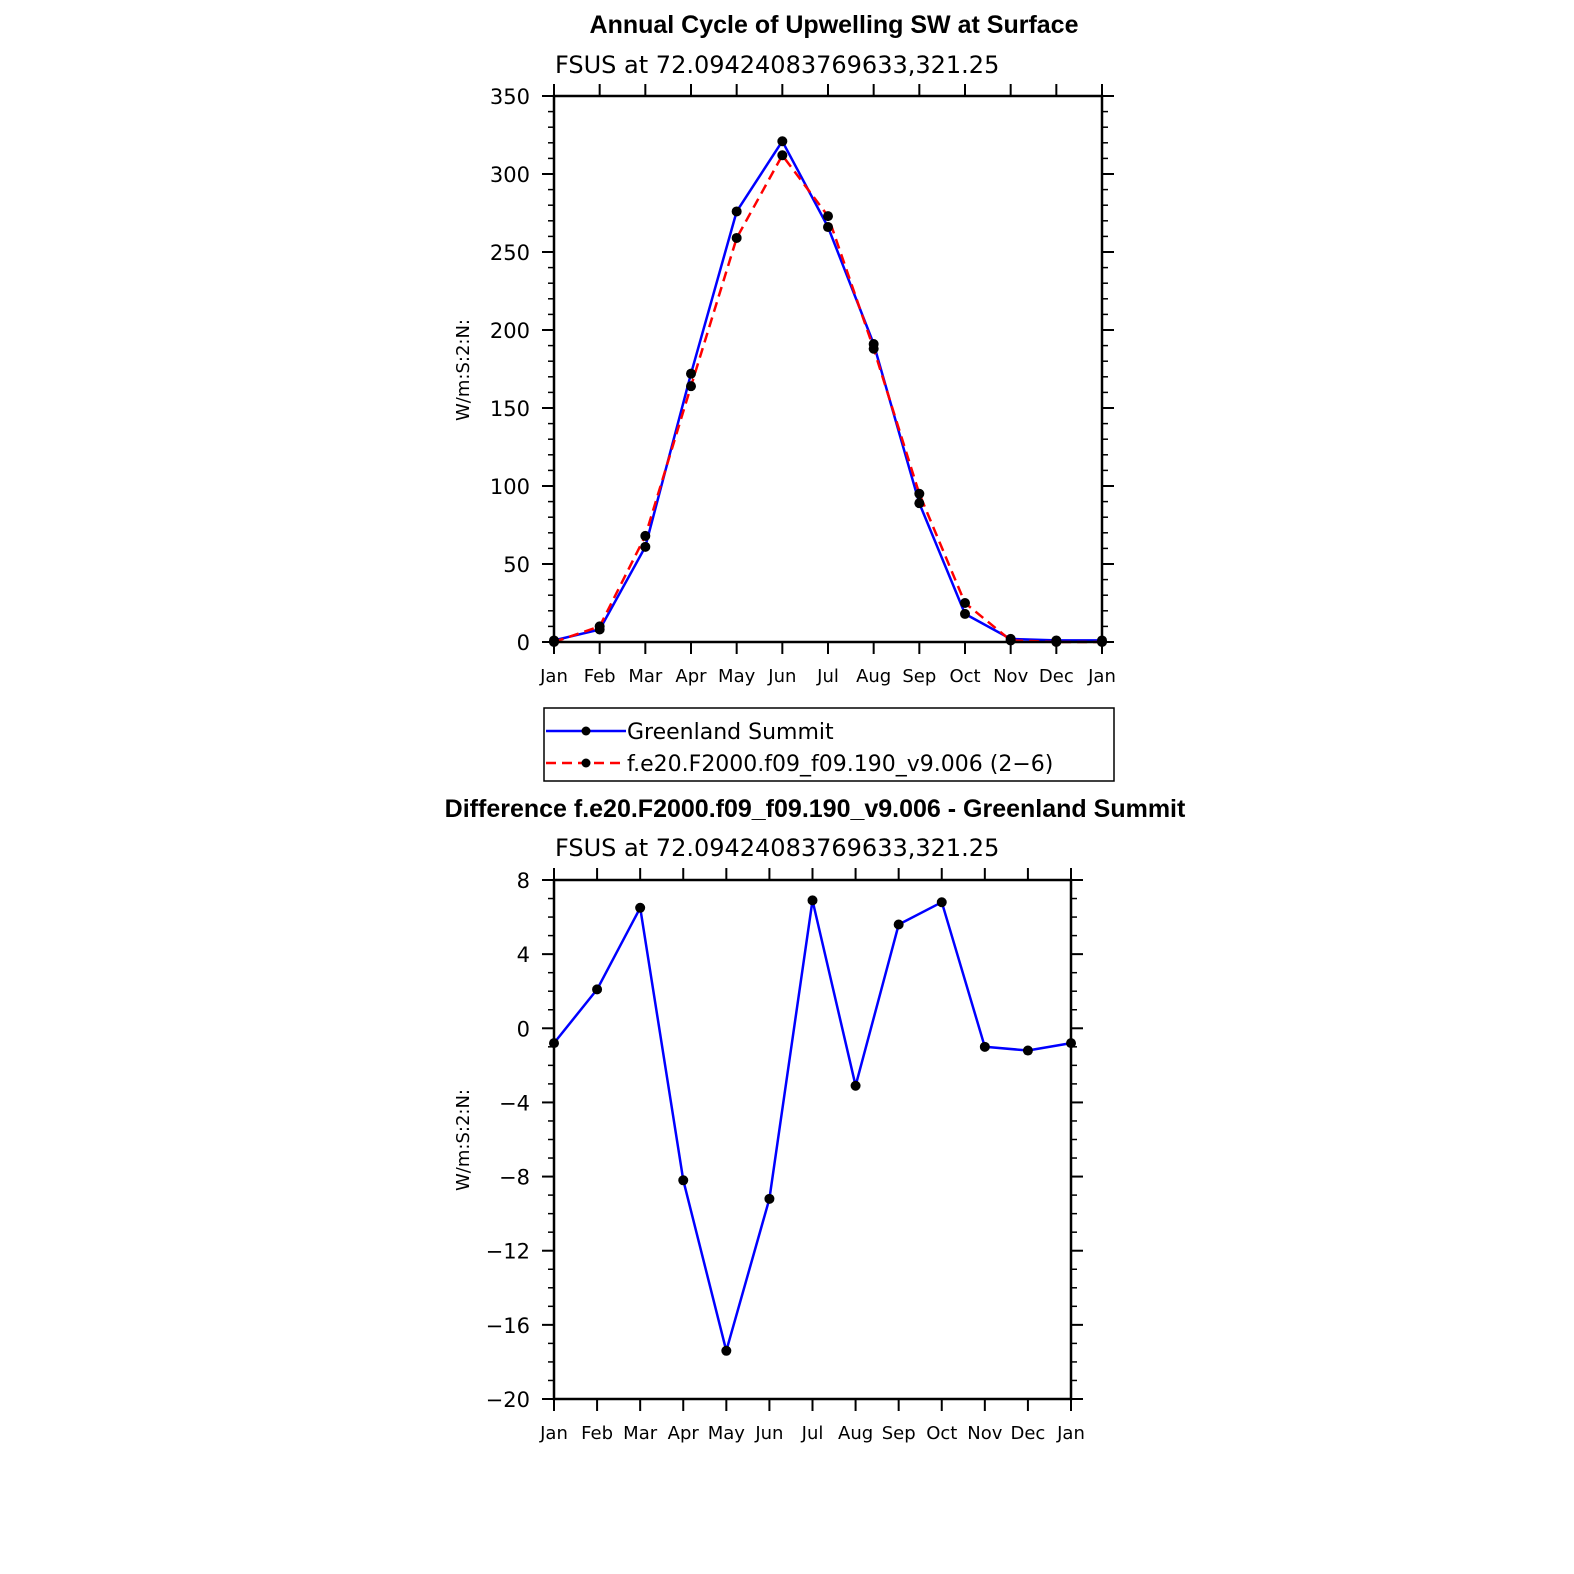 Image resolution: width=1574 pixels, height=1574 pixels. I want to click on y-tick-label: 250, so click(510, 253).